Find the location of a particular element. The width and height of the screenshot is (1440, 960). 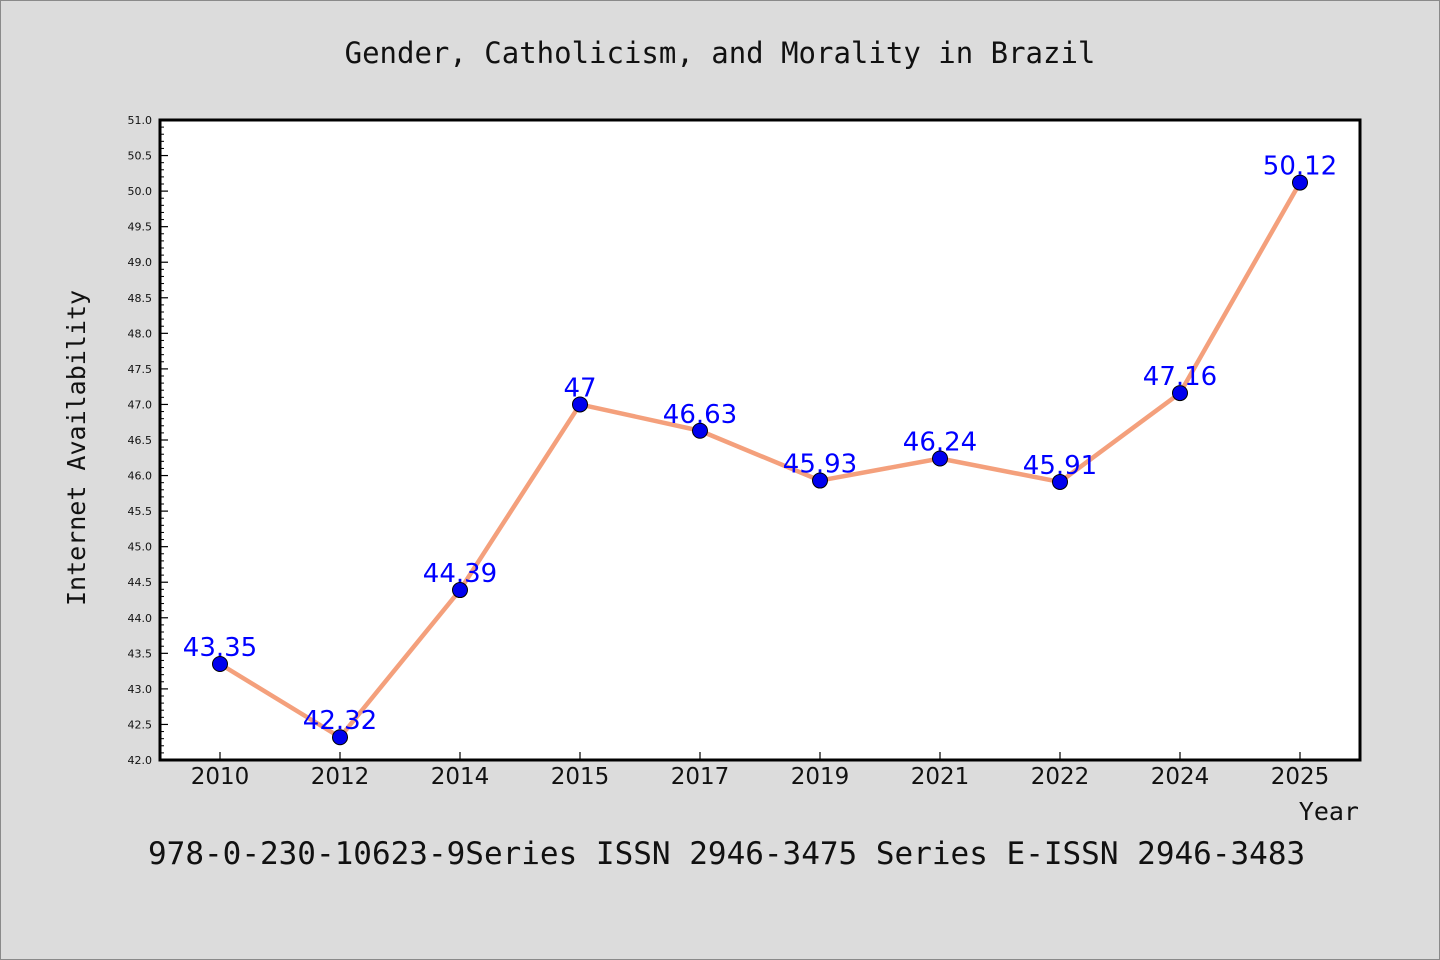

y-axis-label: Internet Availability is located at coordinates (76, 448).